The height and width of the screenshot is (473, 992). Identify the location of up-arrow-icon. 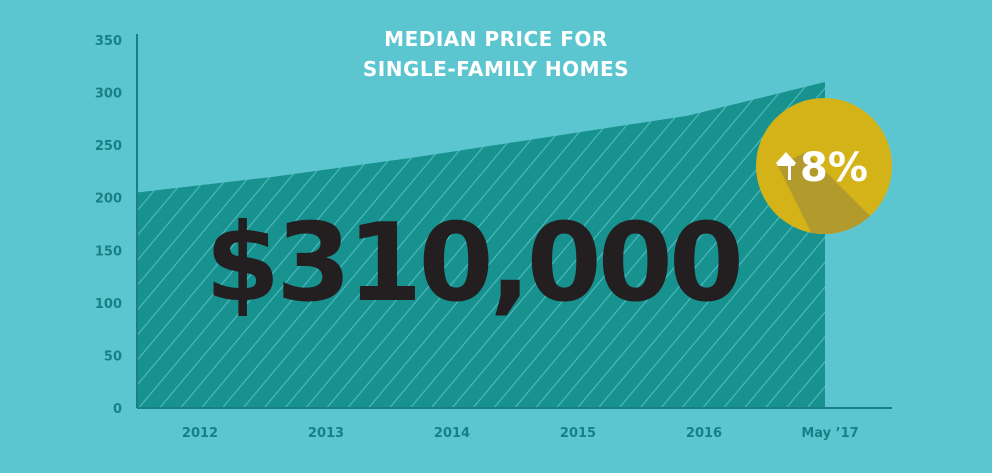
(786, 166).